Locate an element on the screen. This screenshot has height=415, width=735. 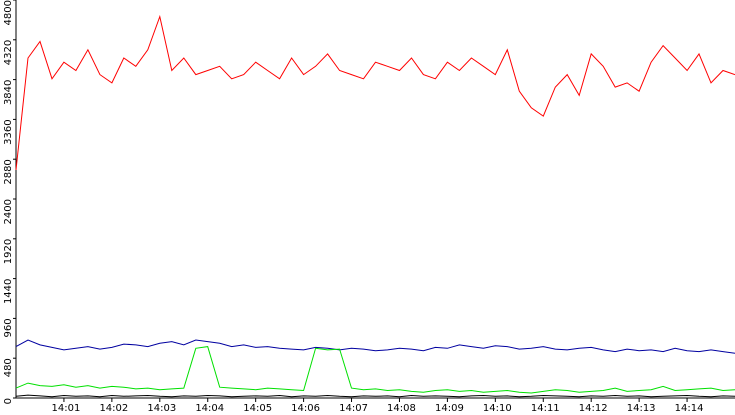
y-tick-label: 4320 is located at coordinates (8, 52).